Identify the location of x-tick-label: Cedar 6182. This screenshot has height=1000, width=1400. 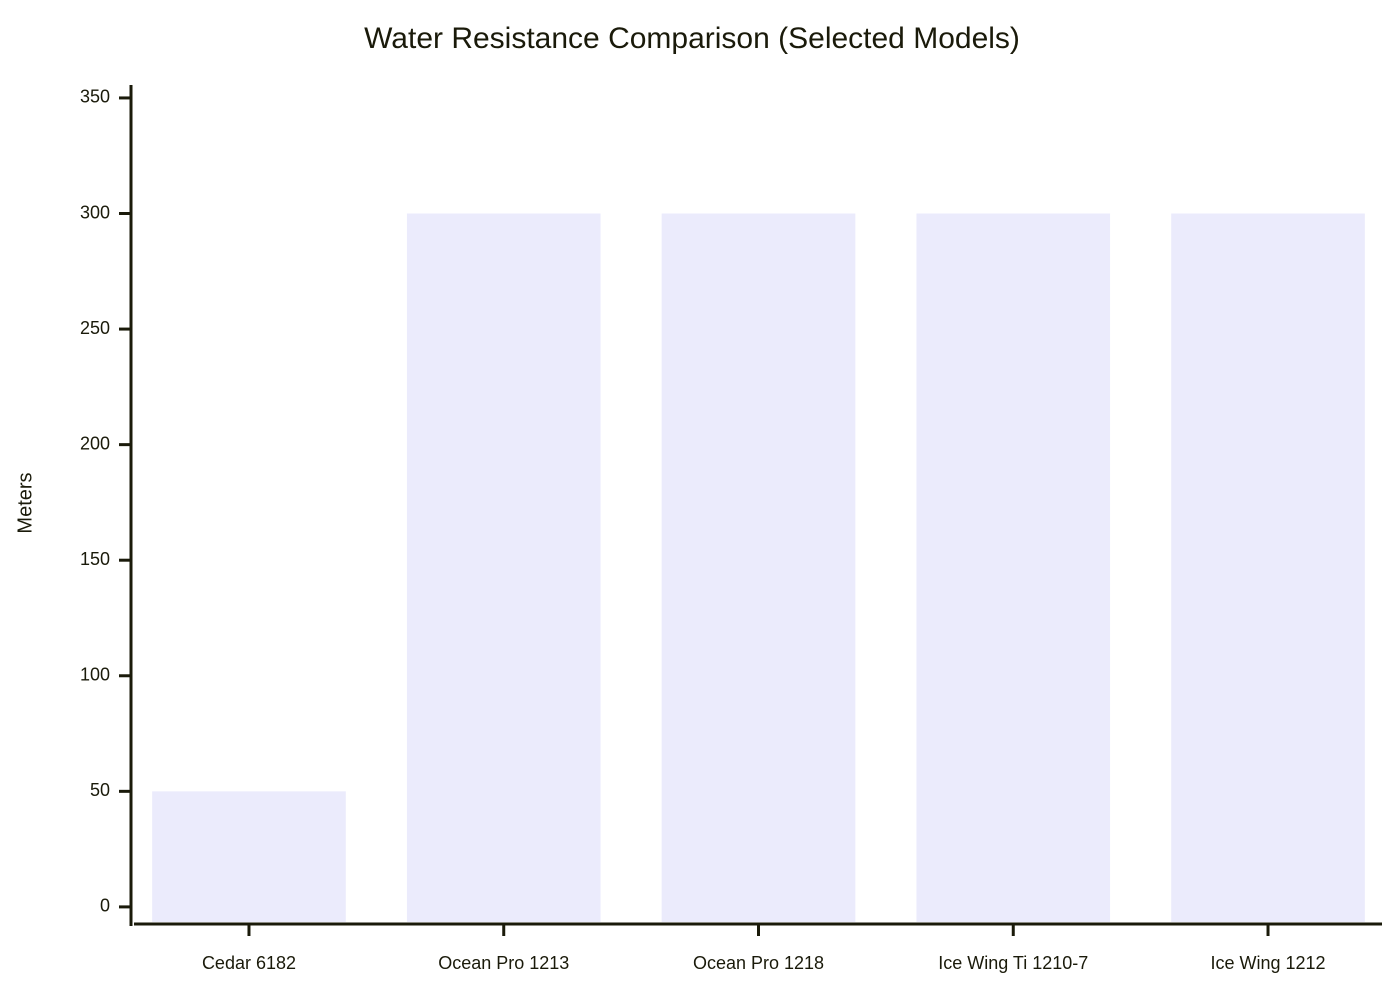
(249, 963).